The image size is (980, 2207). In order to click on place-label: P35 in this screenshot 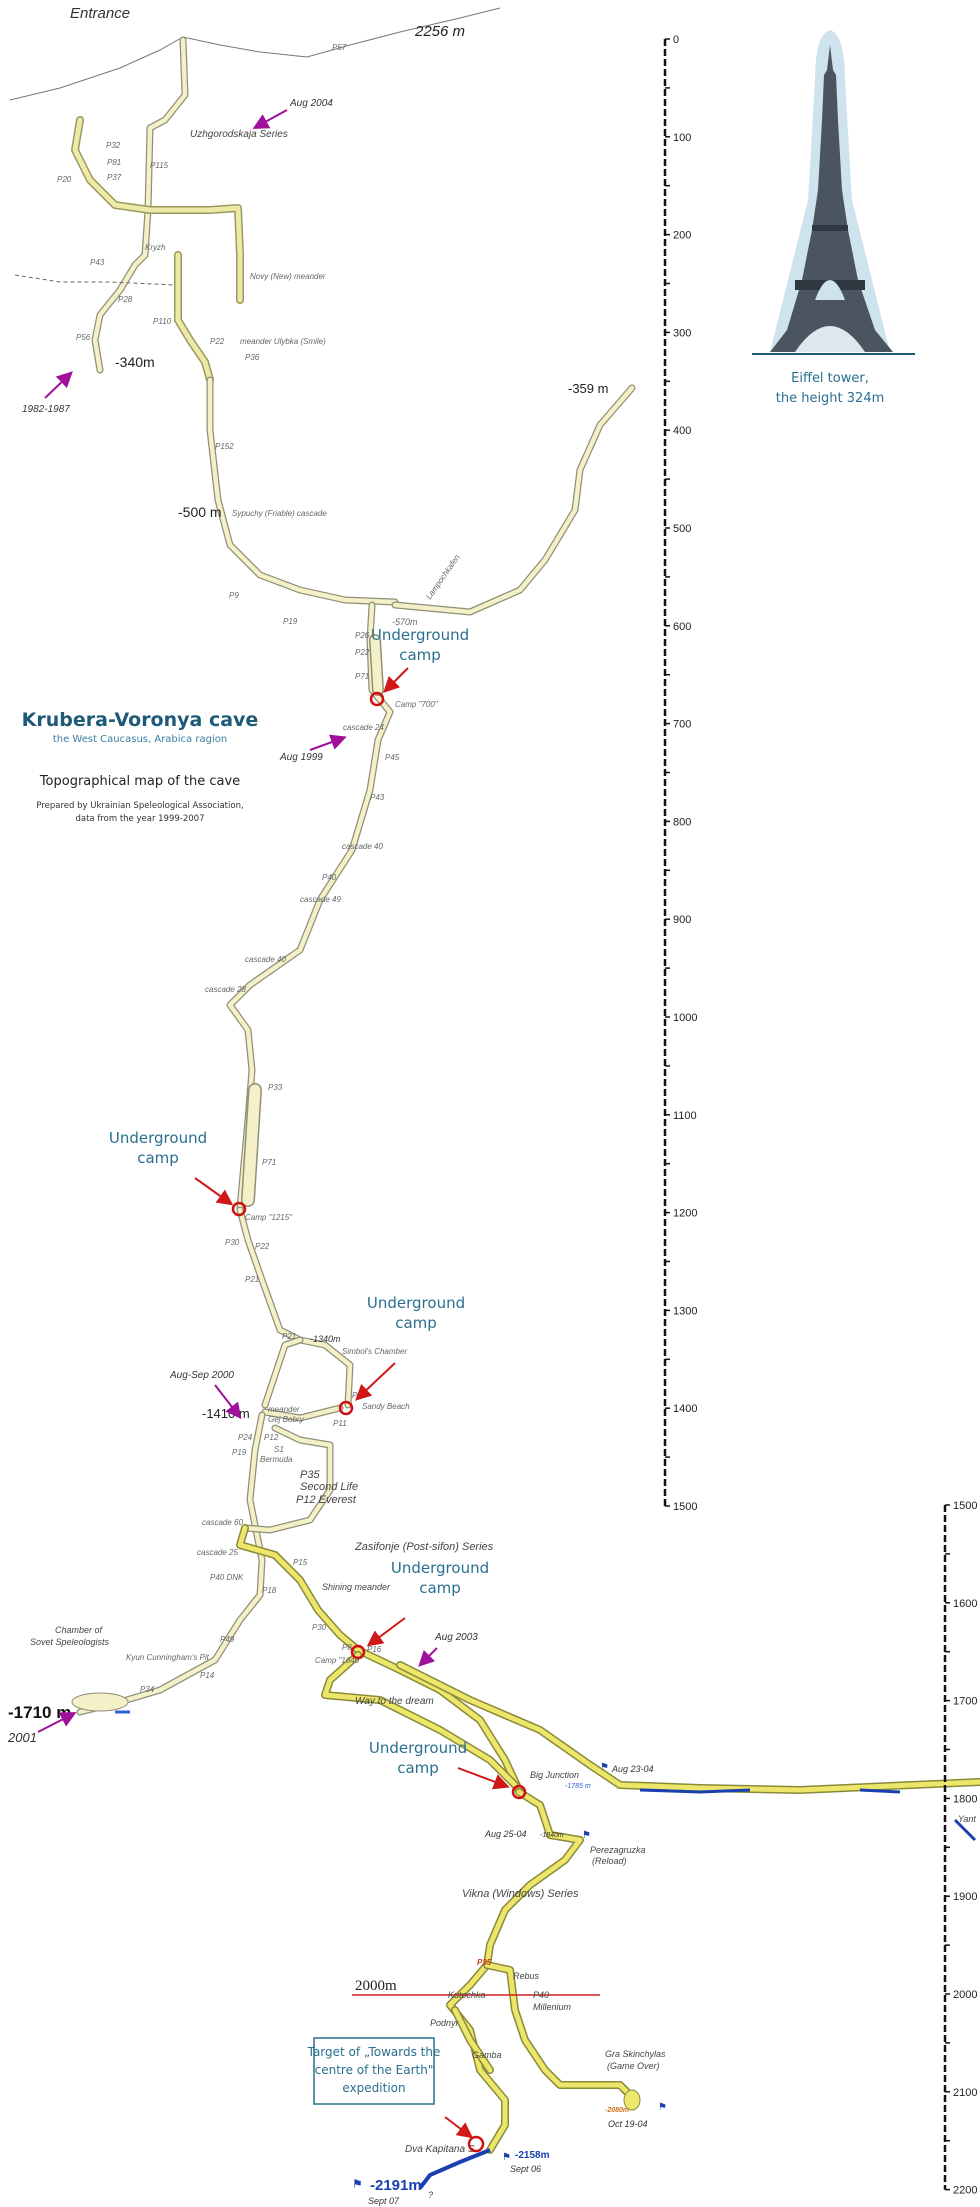, I will do `click(484, 1962)`.